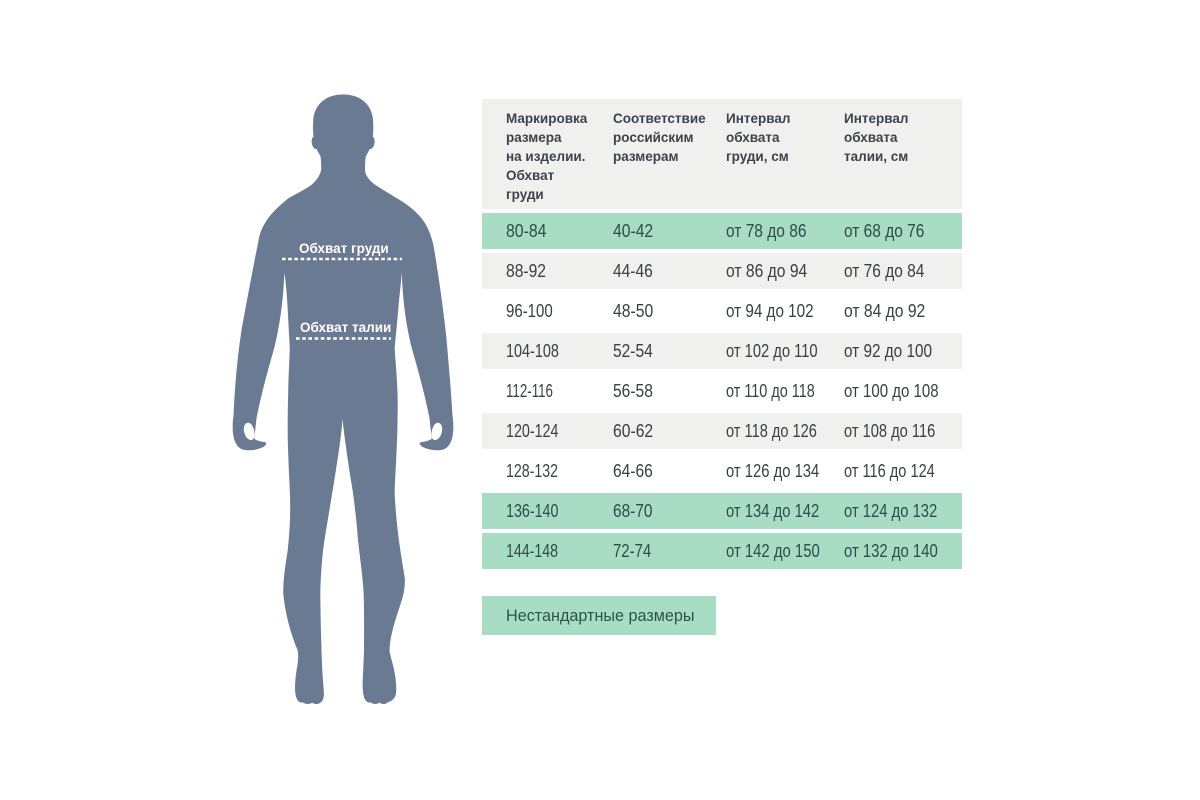  Describe the element at coordinates (345, 327) in the screenshot. I see `svg-text: Обхват талии` at that location.